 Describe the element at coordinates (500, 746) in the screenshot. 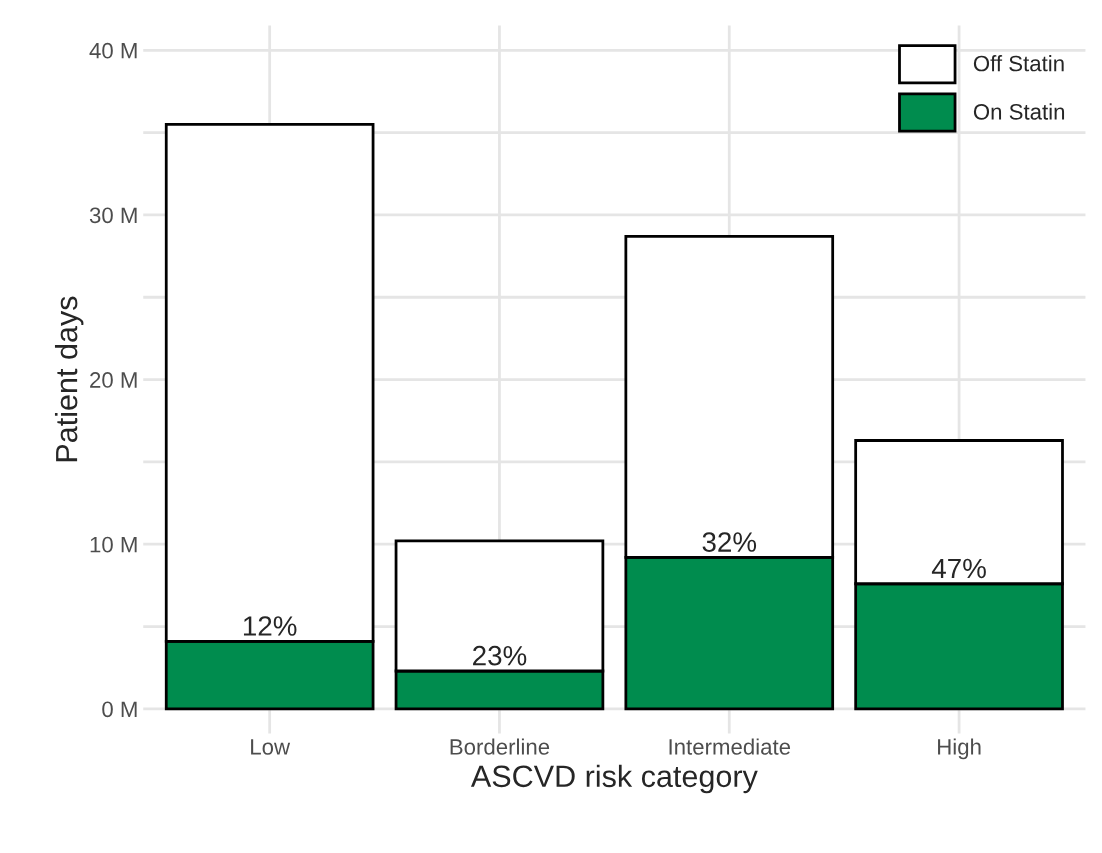

I see `x-tick-label: Borderline` at that location.